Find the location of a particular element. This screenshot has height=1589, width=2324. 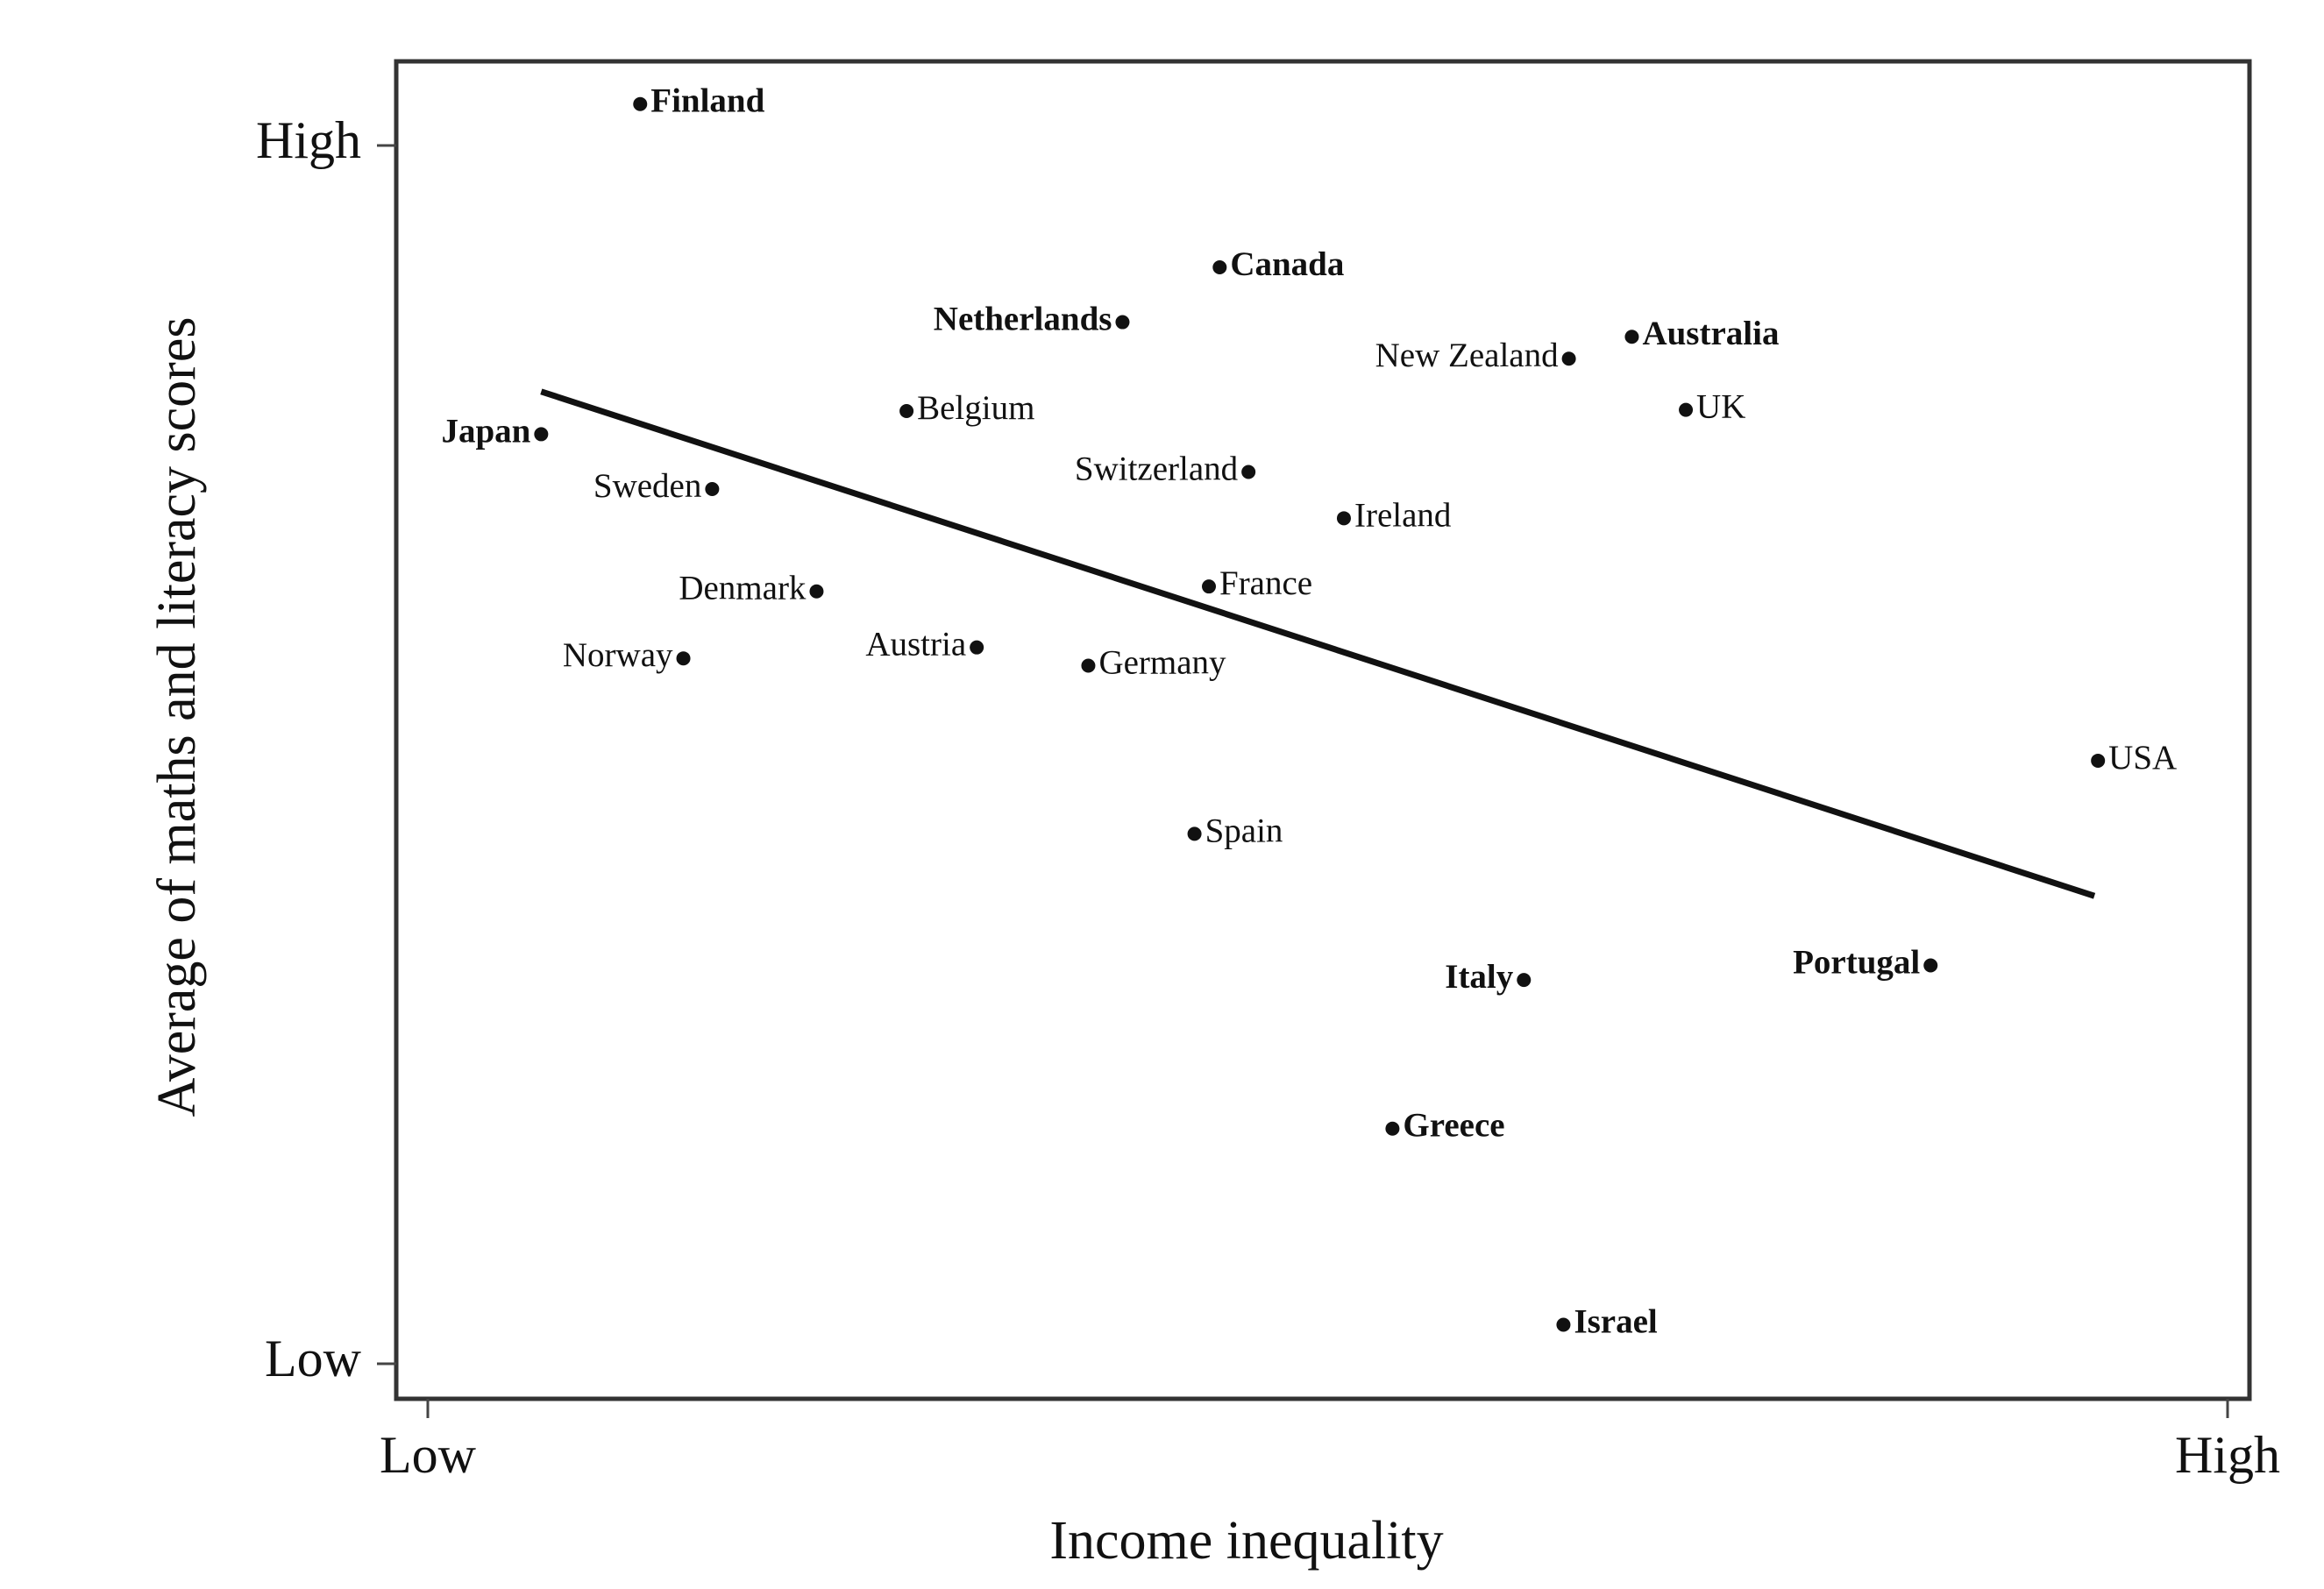

data-point-new-zealand is located at coordinates (1568, 358).